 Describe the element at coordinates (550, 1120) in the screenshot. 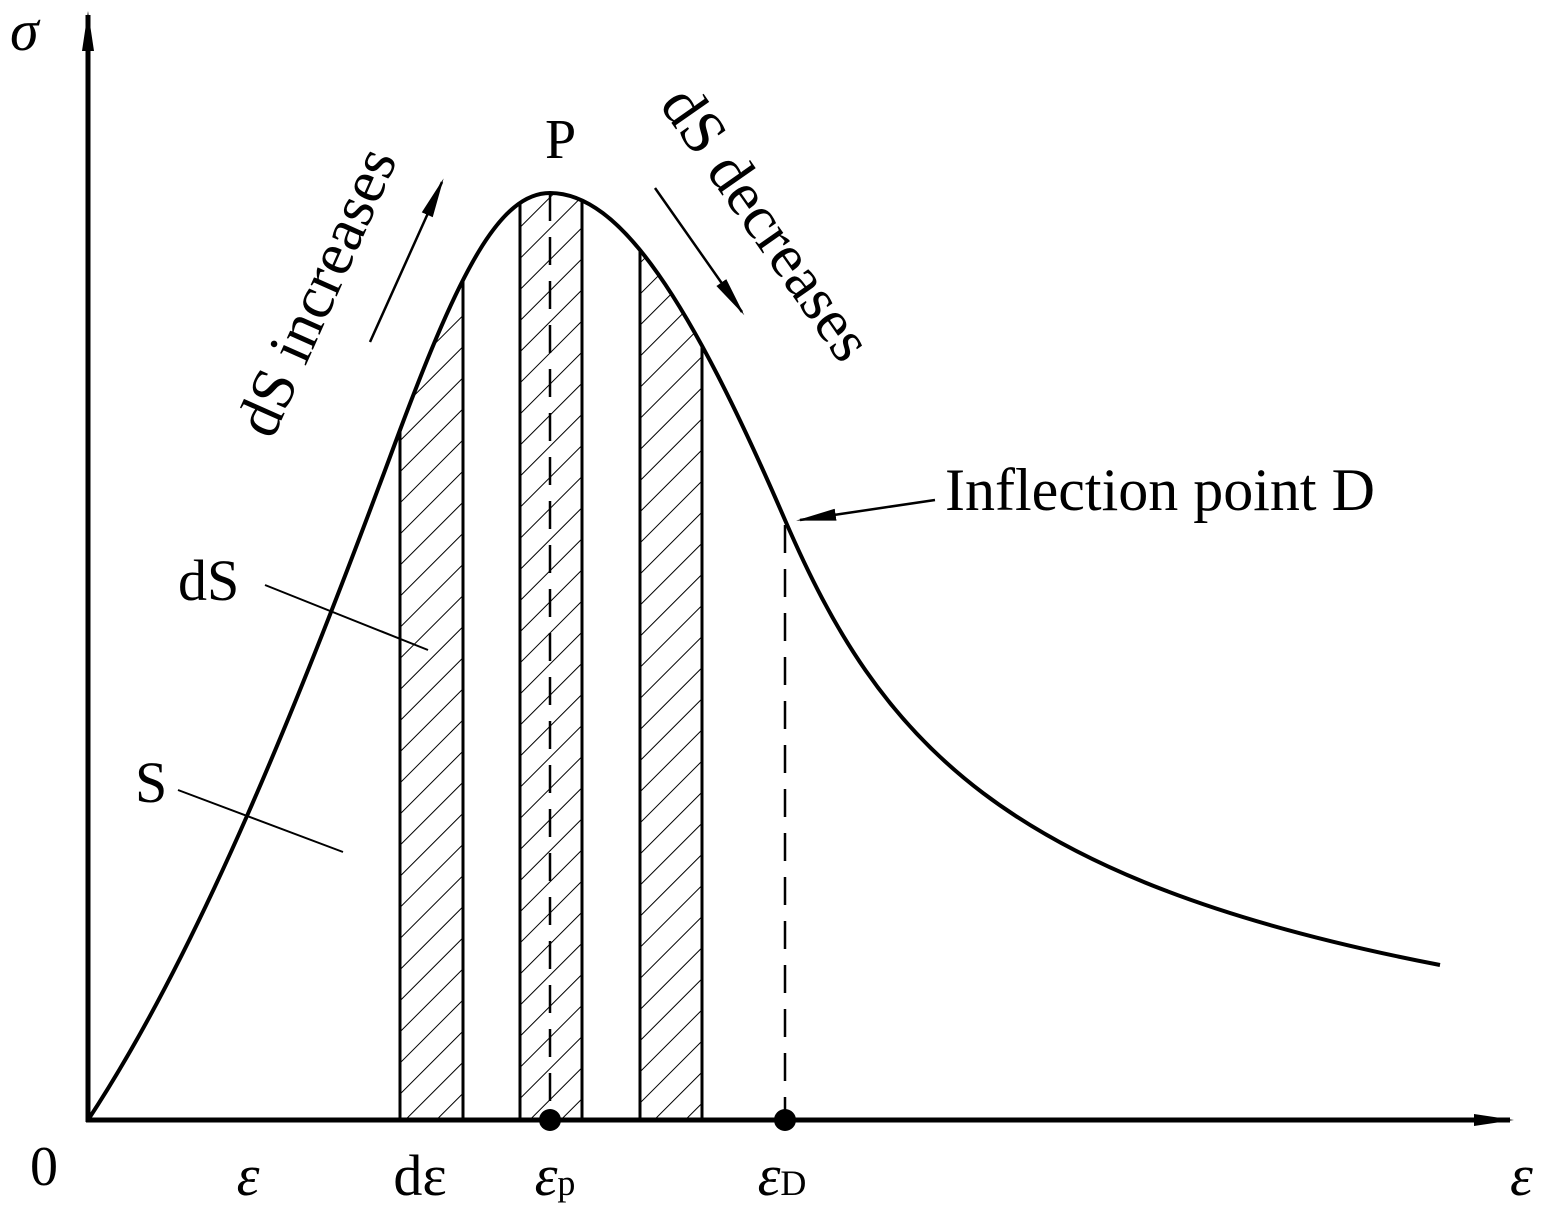

I see `peak-dot` at that location.